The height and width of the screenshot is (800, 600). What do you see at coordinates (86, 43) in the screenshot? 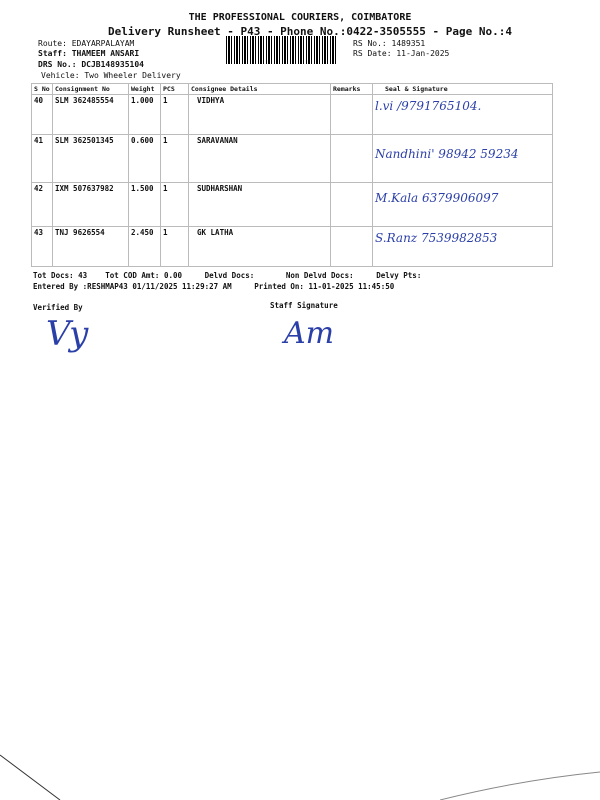
I see `route: Route: EDAYARPALAYAM` at bounding box center [86, 43].